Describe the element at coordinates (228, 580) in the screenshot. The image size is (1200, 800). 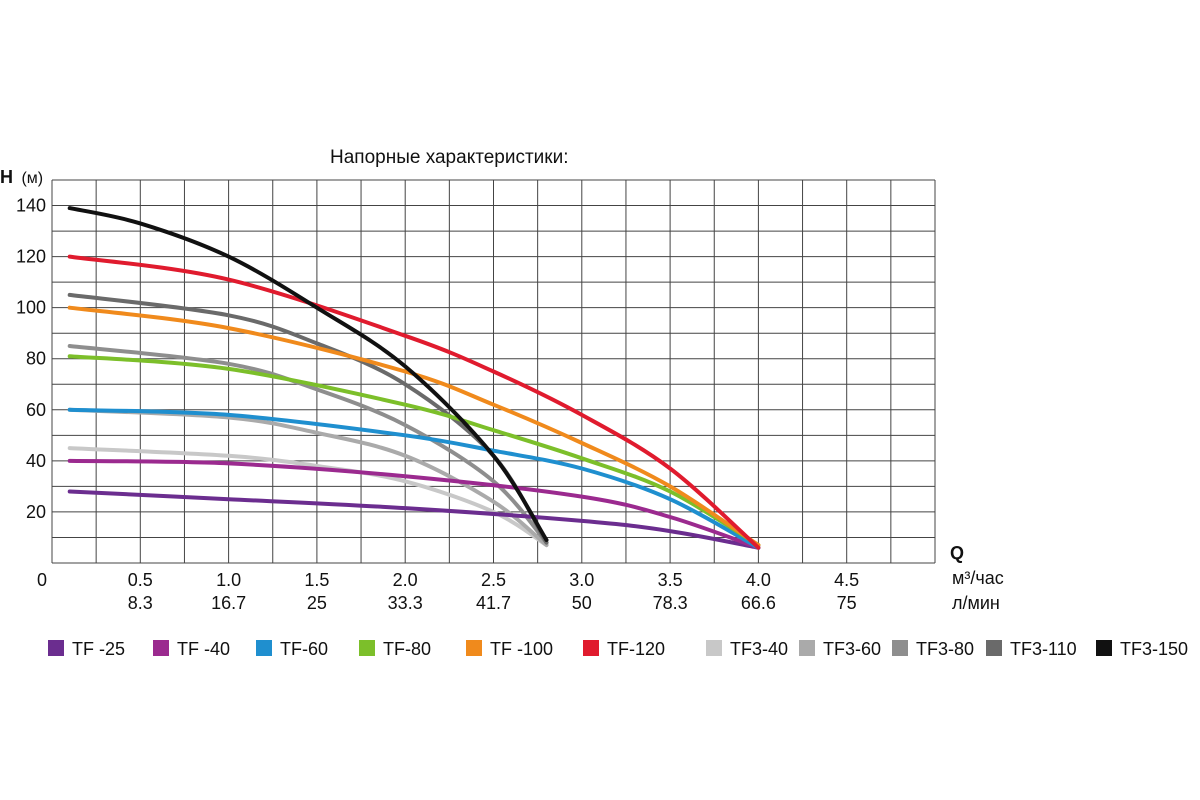
I see `x-tick-label-m3h: 1.0` at that location.